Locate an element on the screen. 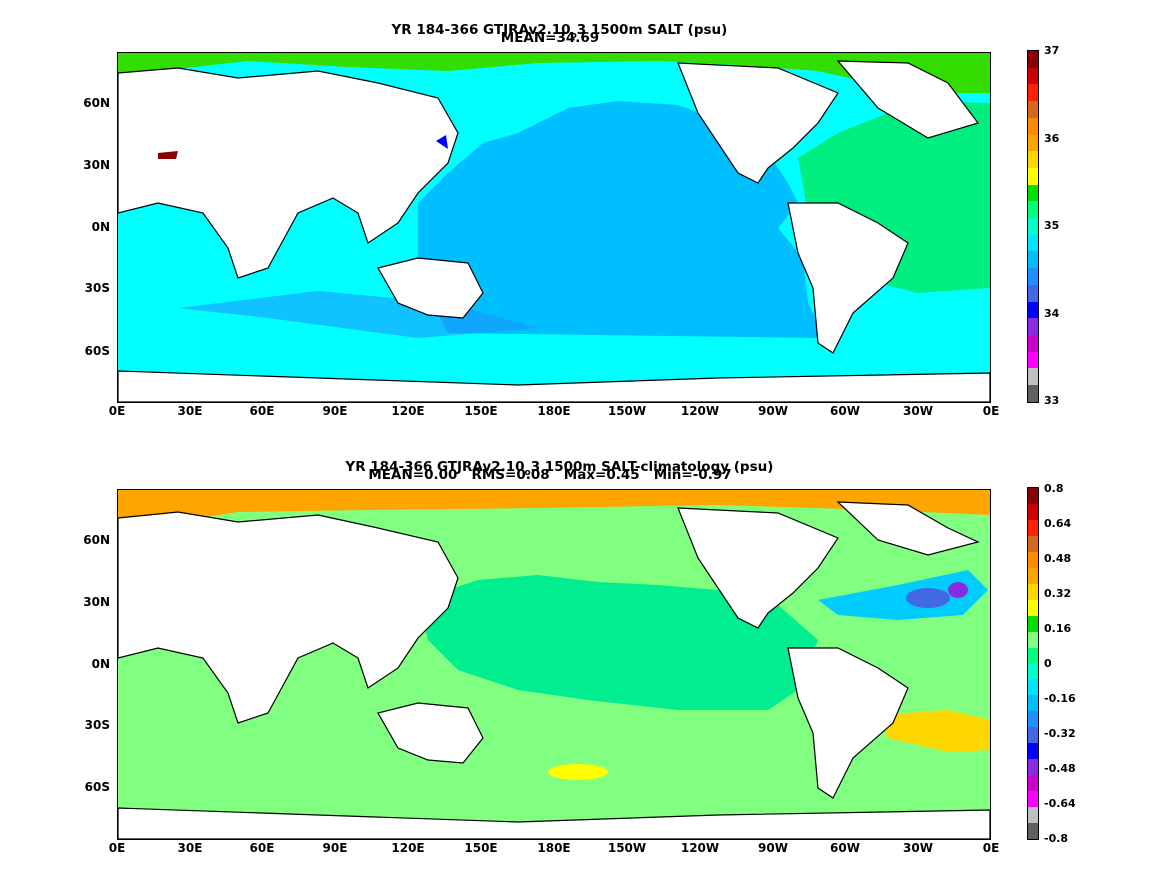  japan-sea-patch is located at coordinates (442, 142).